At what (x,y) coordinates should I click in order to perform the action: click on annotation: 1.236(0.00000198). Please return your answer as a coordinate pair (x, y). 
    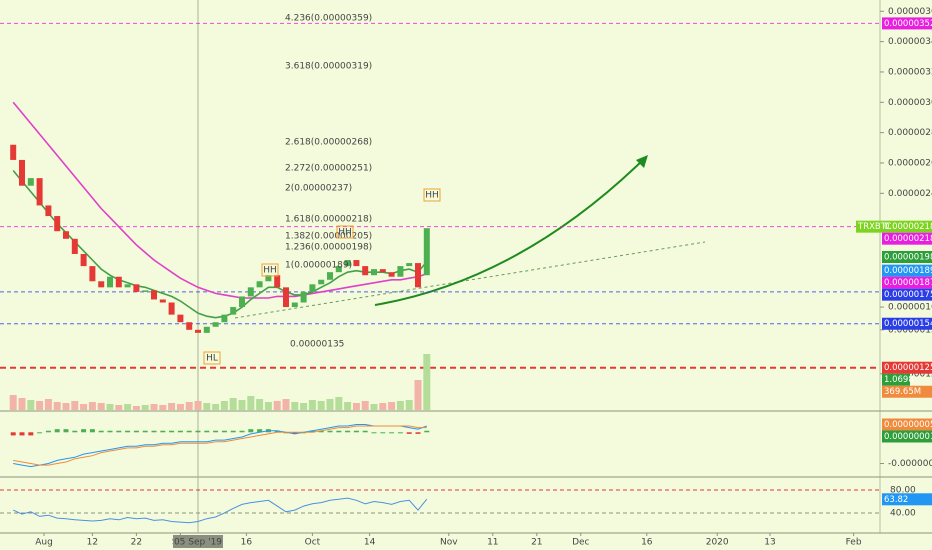
    Looking at the image, I should click on (328, 248).